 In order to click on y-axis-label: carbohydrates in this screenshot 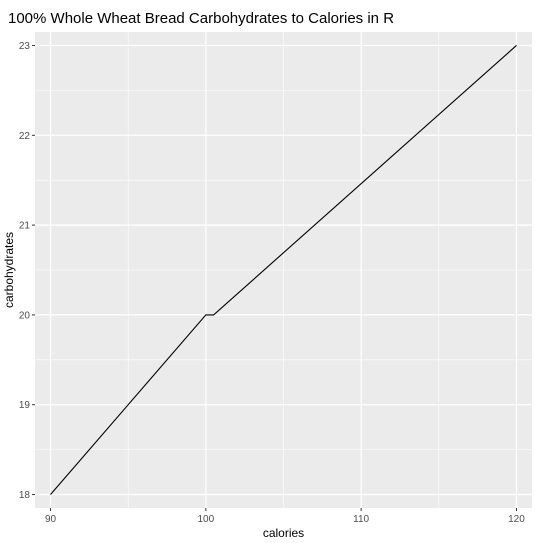, I will do `click(9, 270)`.